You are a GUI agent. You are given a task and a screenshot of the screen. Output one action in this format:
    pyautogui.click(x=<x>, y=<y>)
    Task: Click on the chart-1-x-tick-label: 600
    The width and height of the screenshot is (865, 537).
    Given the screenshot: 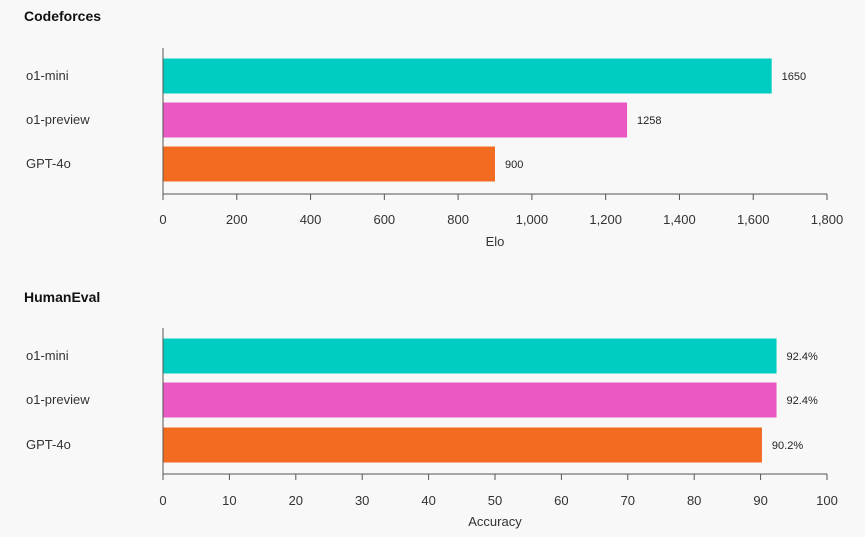 What is the action you would take?
    pyautogui.click(x=384, y=219)
    